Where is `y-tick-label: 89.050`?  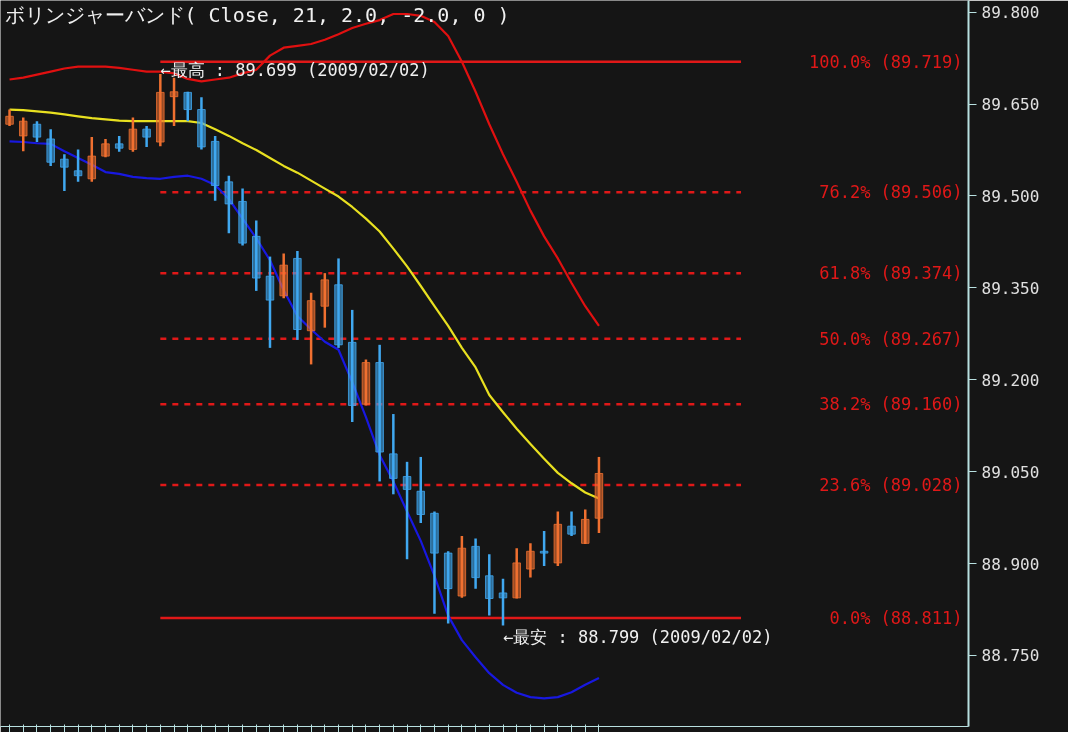
y-tick-label: 89.050 is located at coordinates (1010, 472).